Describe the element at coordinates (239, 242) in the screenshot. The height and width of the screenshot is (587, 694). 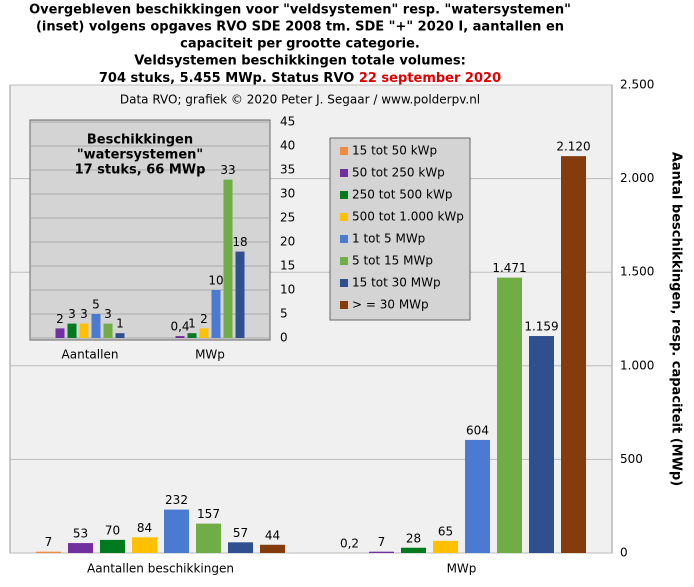
I see `data-label: 18` at that location.